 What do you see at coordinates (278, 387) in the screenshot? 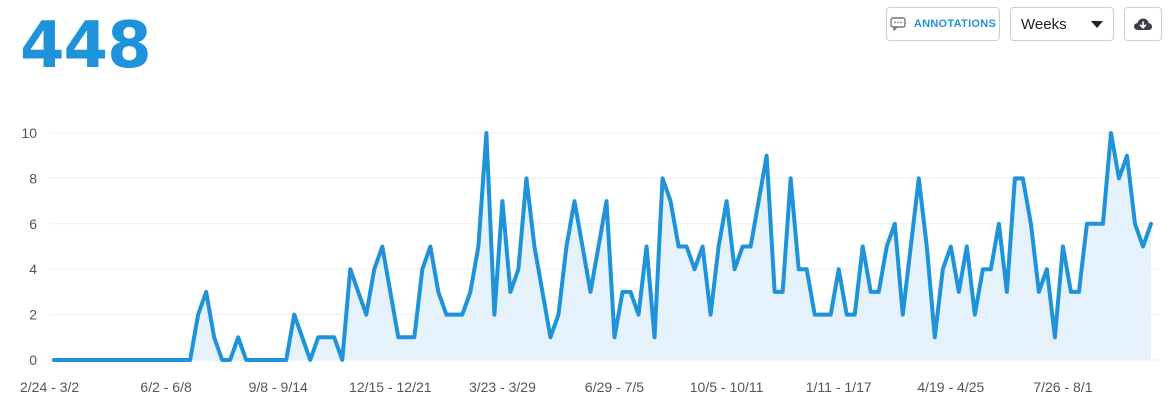
I see `x-tick-label: 9/8 - 9/14` at bounding box center [278, 387].